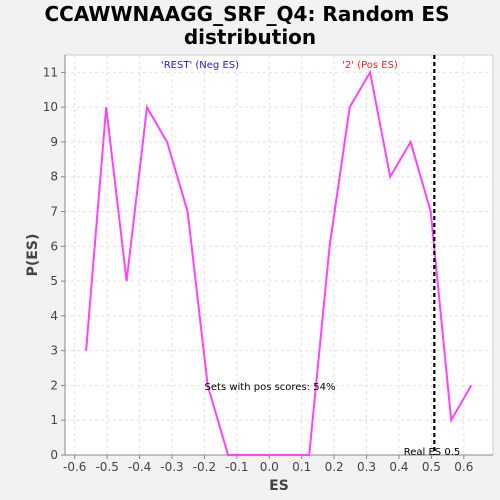 This screenshot has width=500, height=500. Describe the element at coordinates (279, 486) in the screenshot. I see `x-axis-label: ES` at that location.